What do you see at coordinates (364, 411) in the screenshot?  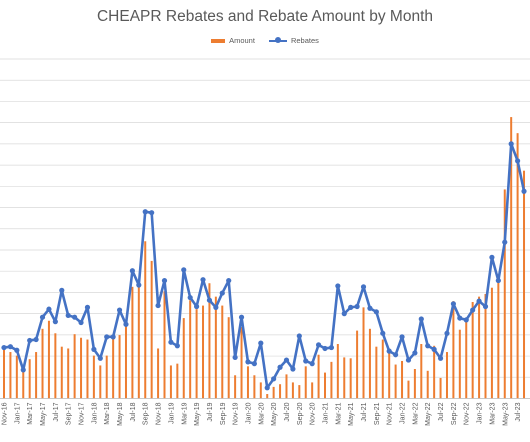 I see `x-tick-label: Jul-21` at bounding box center [364, 411].